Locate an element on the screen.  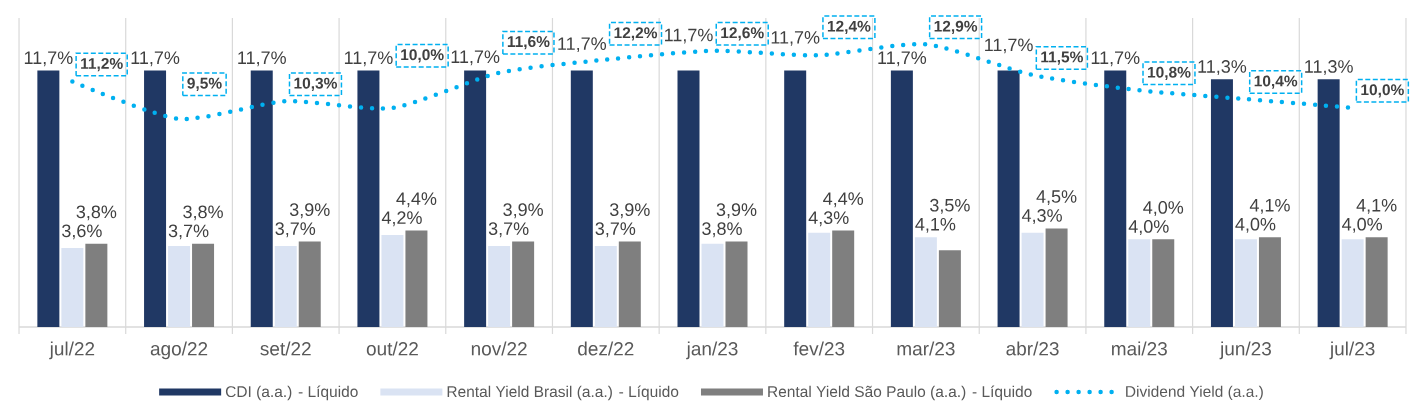
data-label: 9,5% is located at coordinates (204, 84).